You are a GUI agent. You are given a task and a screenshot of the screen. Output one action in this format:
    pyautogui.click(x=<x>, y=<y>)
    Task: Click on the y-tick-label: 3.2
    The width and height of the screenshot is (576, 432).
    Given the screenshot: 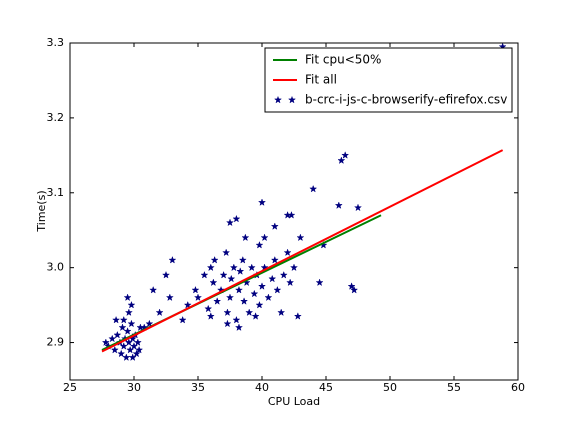 What is the action you would take?
    pyautogui.click(x=56, y=117)
    